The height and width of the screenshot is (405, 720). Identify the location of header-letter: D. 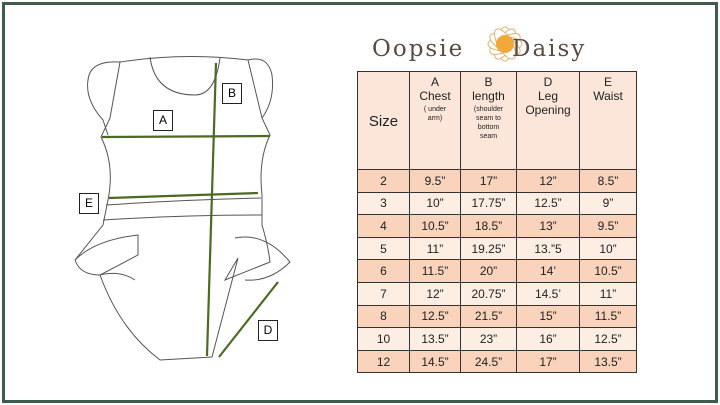
(548, 82).